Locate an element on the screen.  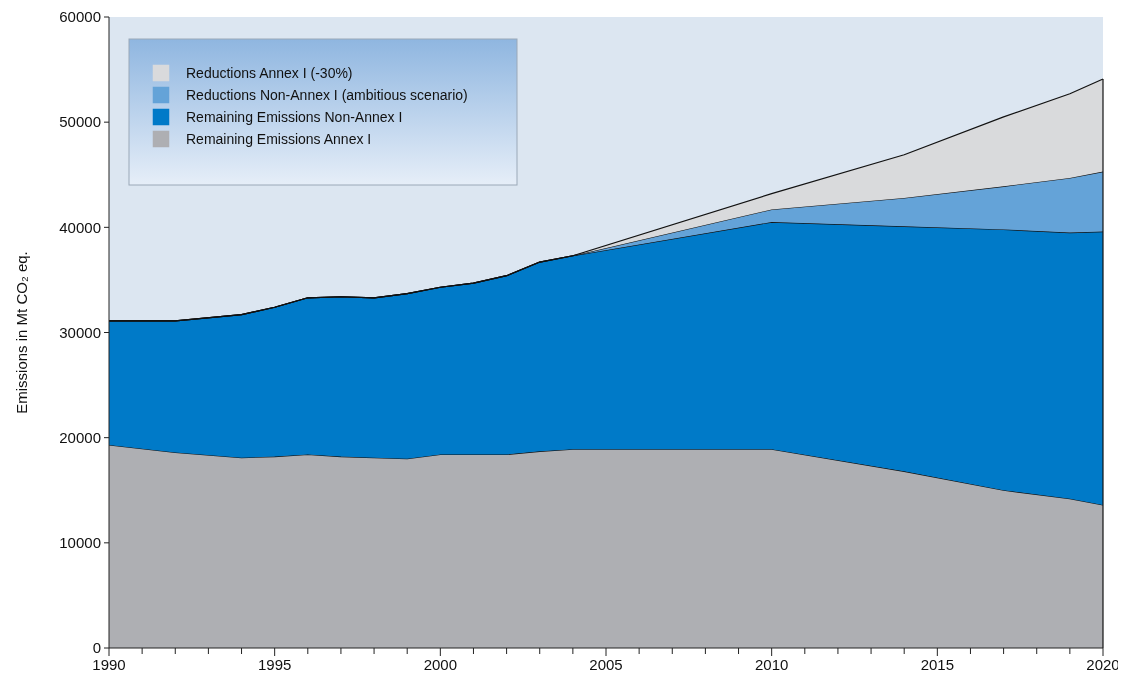
y-tick-label: 60000 is located at coordinates (80, 17).